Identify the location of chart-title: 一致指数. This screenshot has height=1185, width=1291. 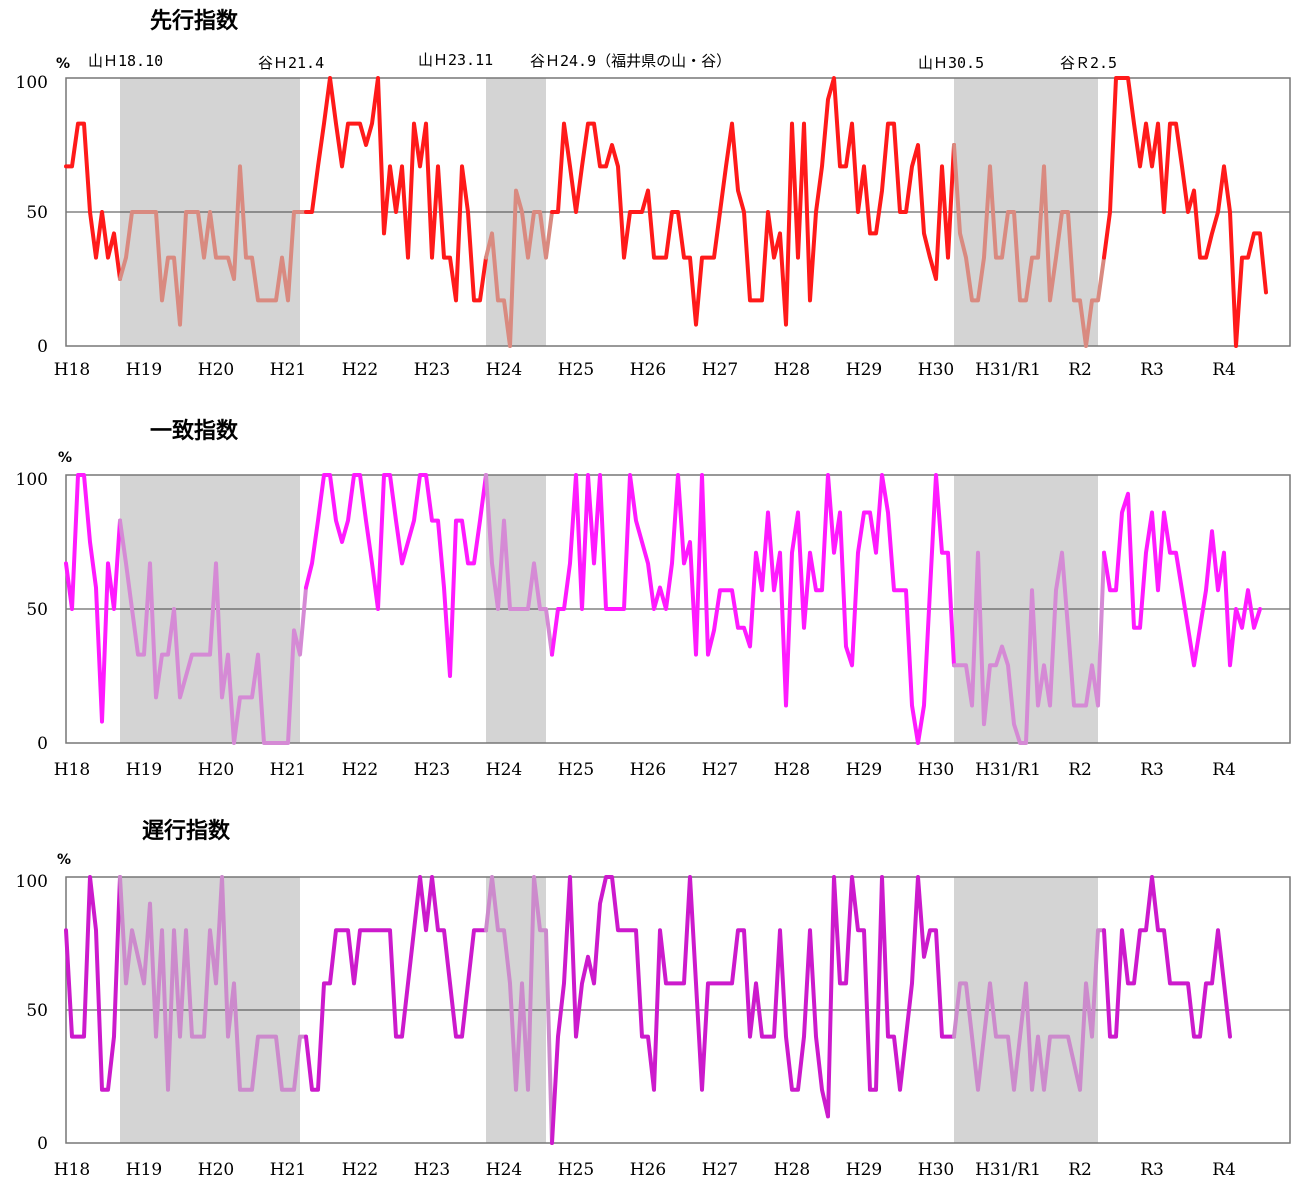
(194, 431).